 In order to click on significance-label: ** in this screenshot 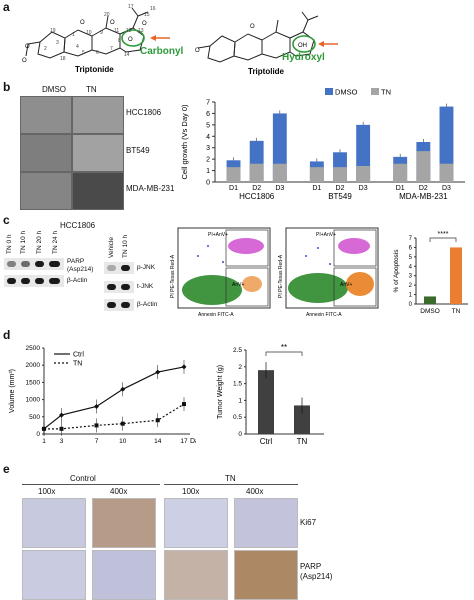, I will do `click(284, 347)`.